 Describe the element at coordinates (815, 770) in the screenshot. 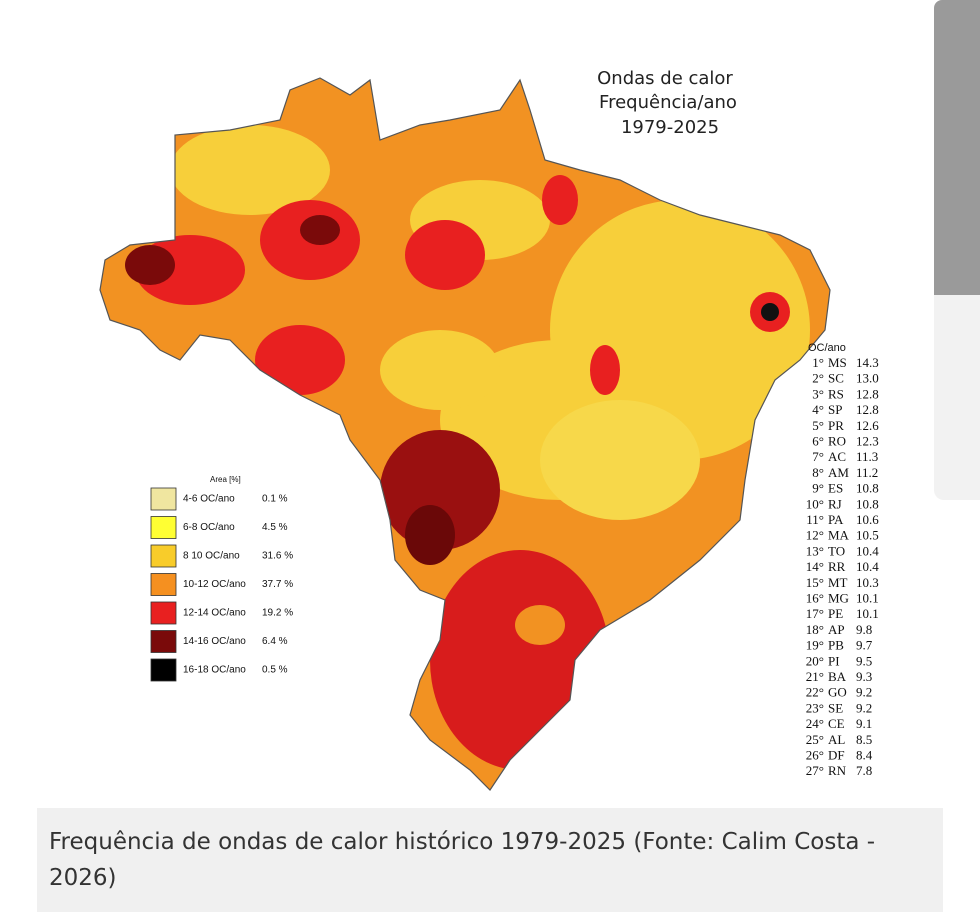

I see `rank-position: 27°` at that location.